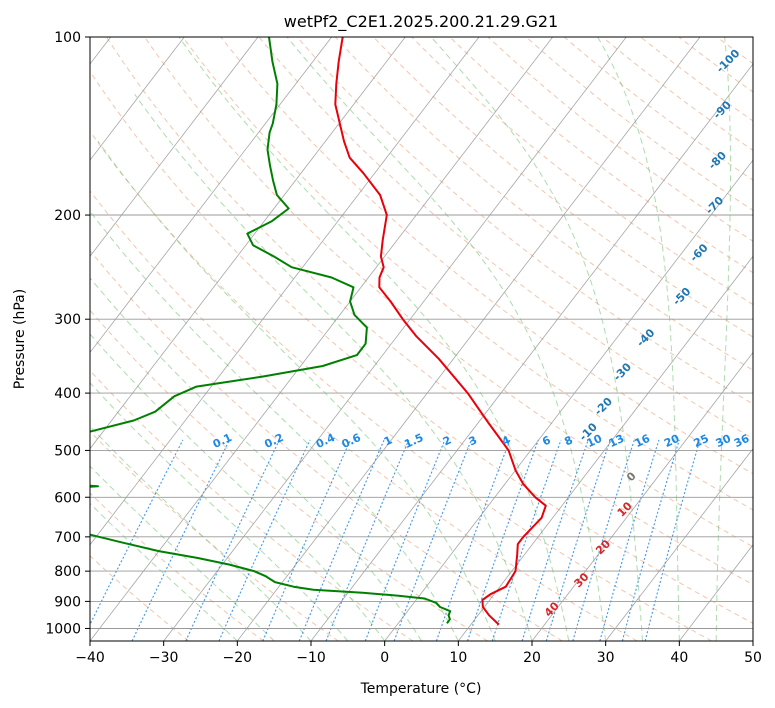 This screenshot has width=775, height=708. What do you see at coordinates (722, 109) in the screenshot?
I see `dry-adiabat-label: -90` at bounding box center [722, 109].